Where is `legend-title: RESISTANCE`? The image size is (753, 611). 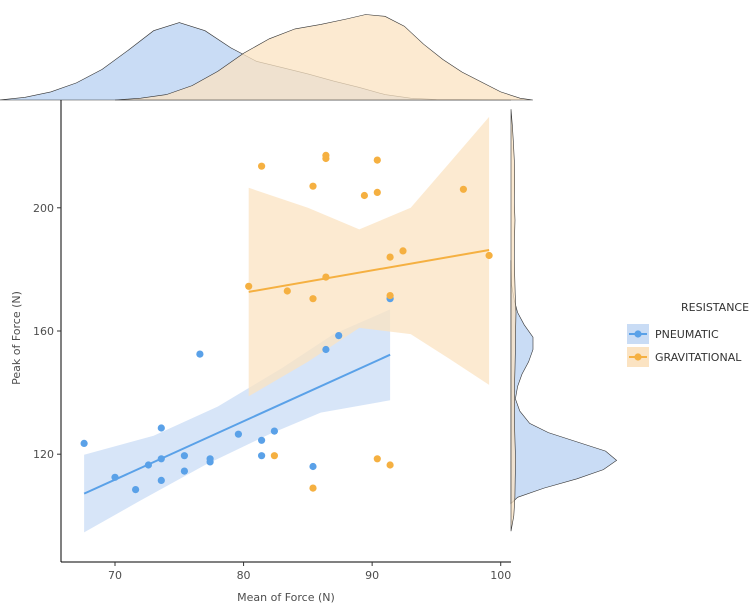 legend-title: RESISTANCE is located at coordinates (715, 307).